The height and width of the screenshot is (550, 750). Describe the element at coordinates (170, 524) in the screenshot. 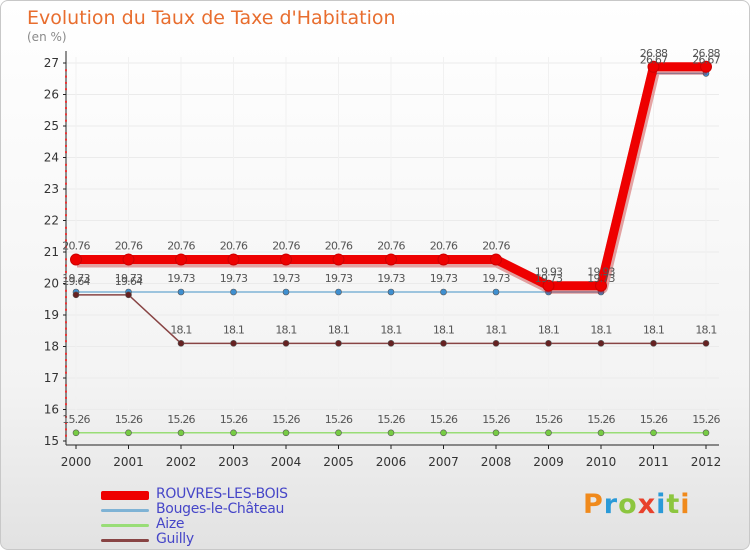

I see `legend-label: Aize` at that location.